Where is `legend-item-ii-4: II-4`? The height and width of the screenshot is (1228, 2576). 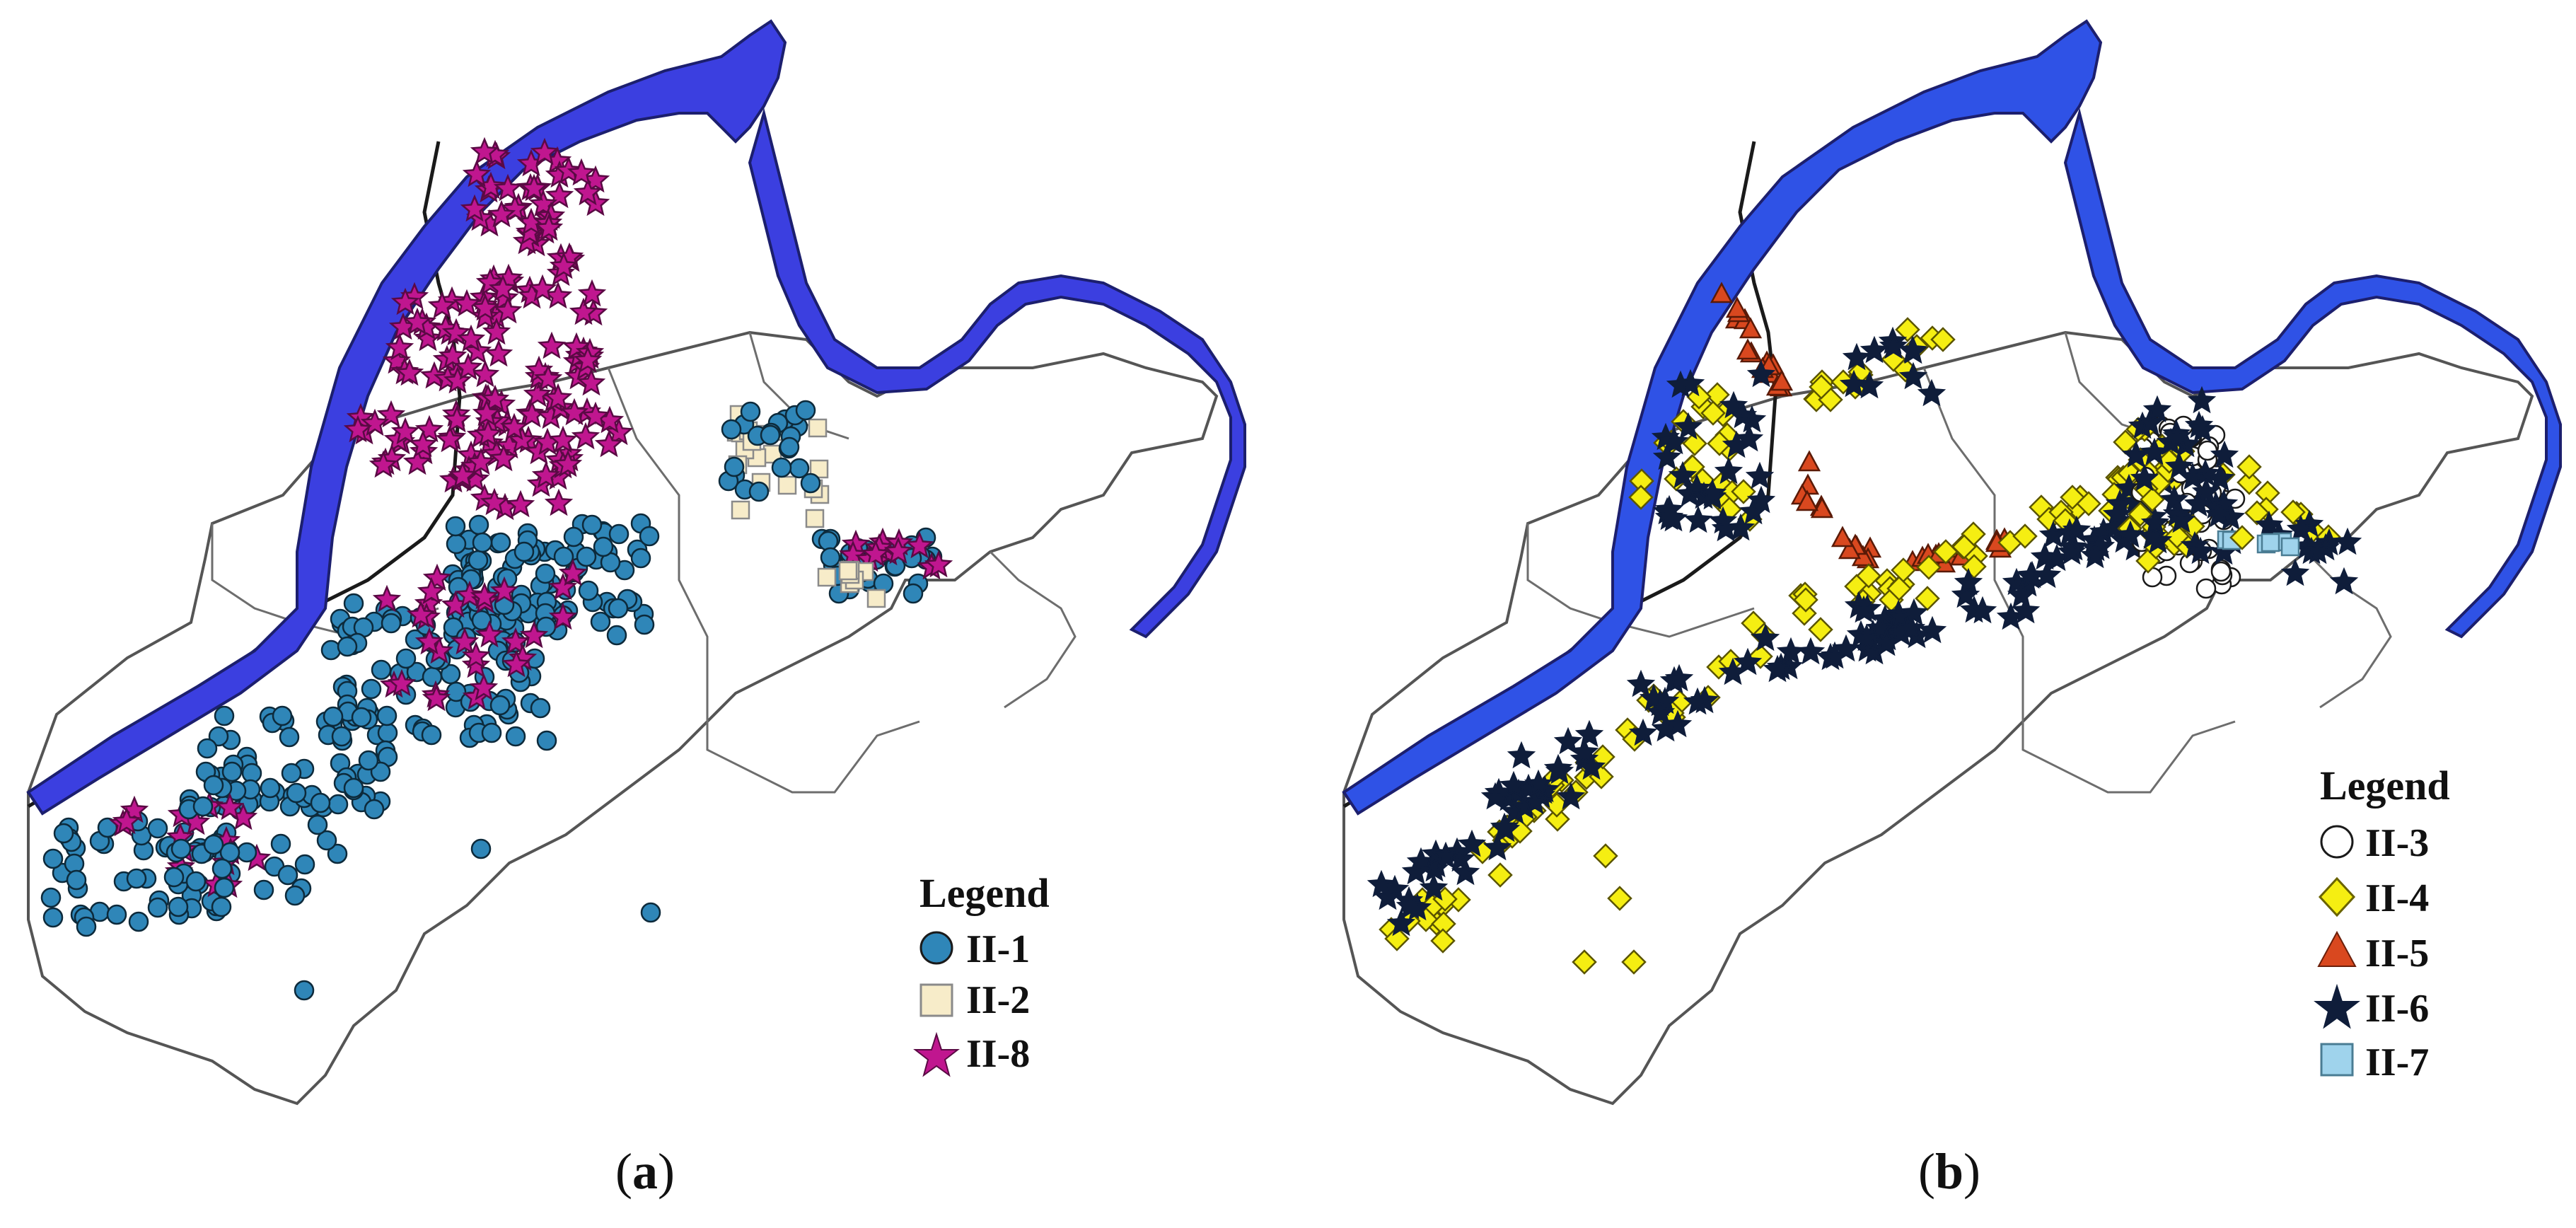
legend-item-ii-4: II-4 is located at coordinates (2373, 898).